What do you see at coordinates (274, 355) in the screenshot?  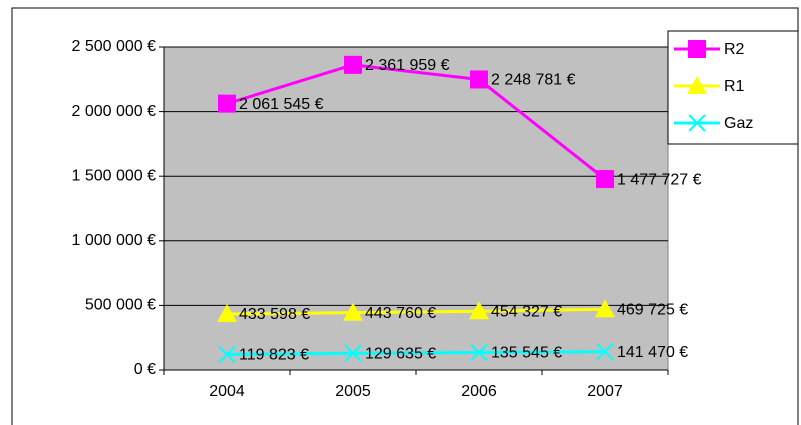 I see `data-label: 119 823 €` at bounding box center [274, 355].